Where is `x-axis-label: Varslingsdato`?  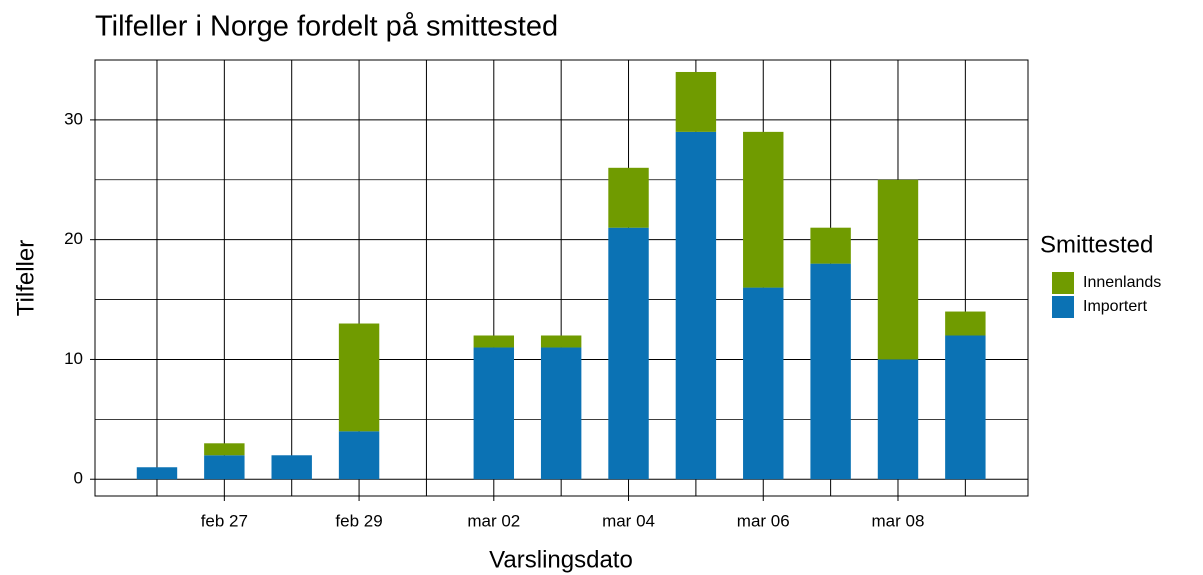
x-axis-label: Varslingsdato is located at coordinates (561, 559).